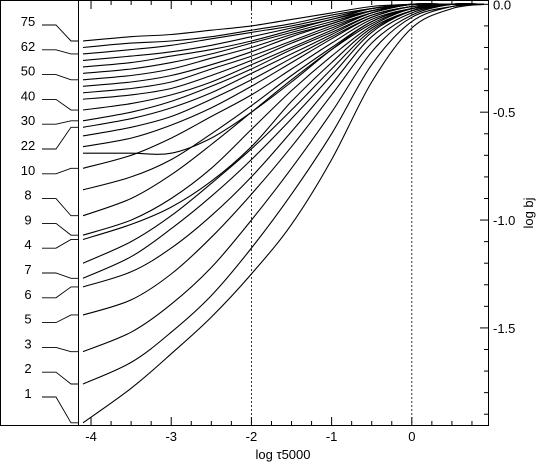 This screenshot has width=543, height=463. What do you see at coordinates (411, 436) in the screenshot?
I see `x-tick-label: 0` at bounding box center [411, 436].